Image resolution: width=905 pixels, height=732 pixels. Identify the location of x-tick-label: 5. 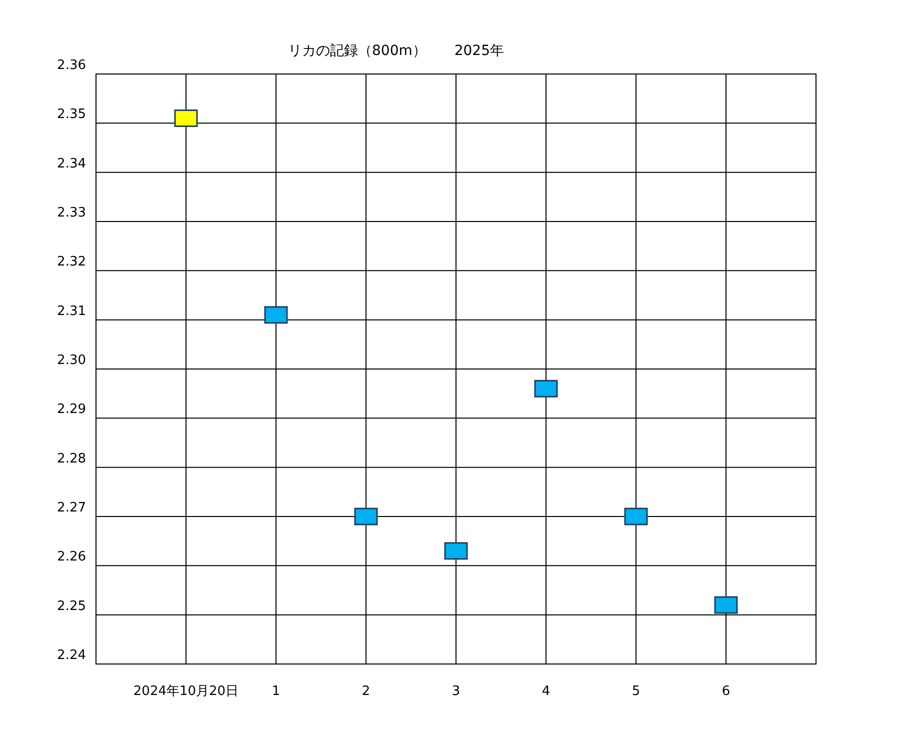
(636, 691).